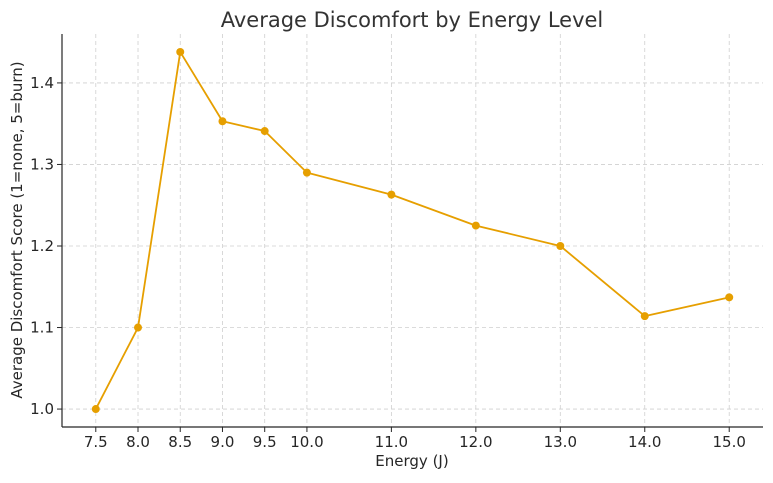 This screenshot has height=483, width=773. Describe the element at coordinates (42, 246) in the screenshot. I see `y-tick-label: 1.2` at that location.